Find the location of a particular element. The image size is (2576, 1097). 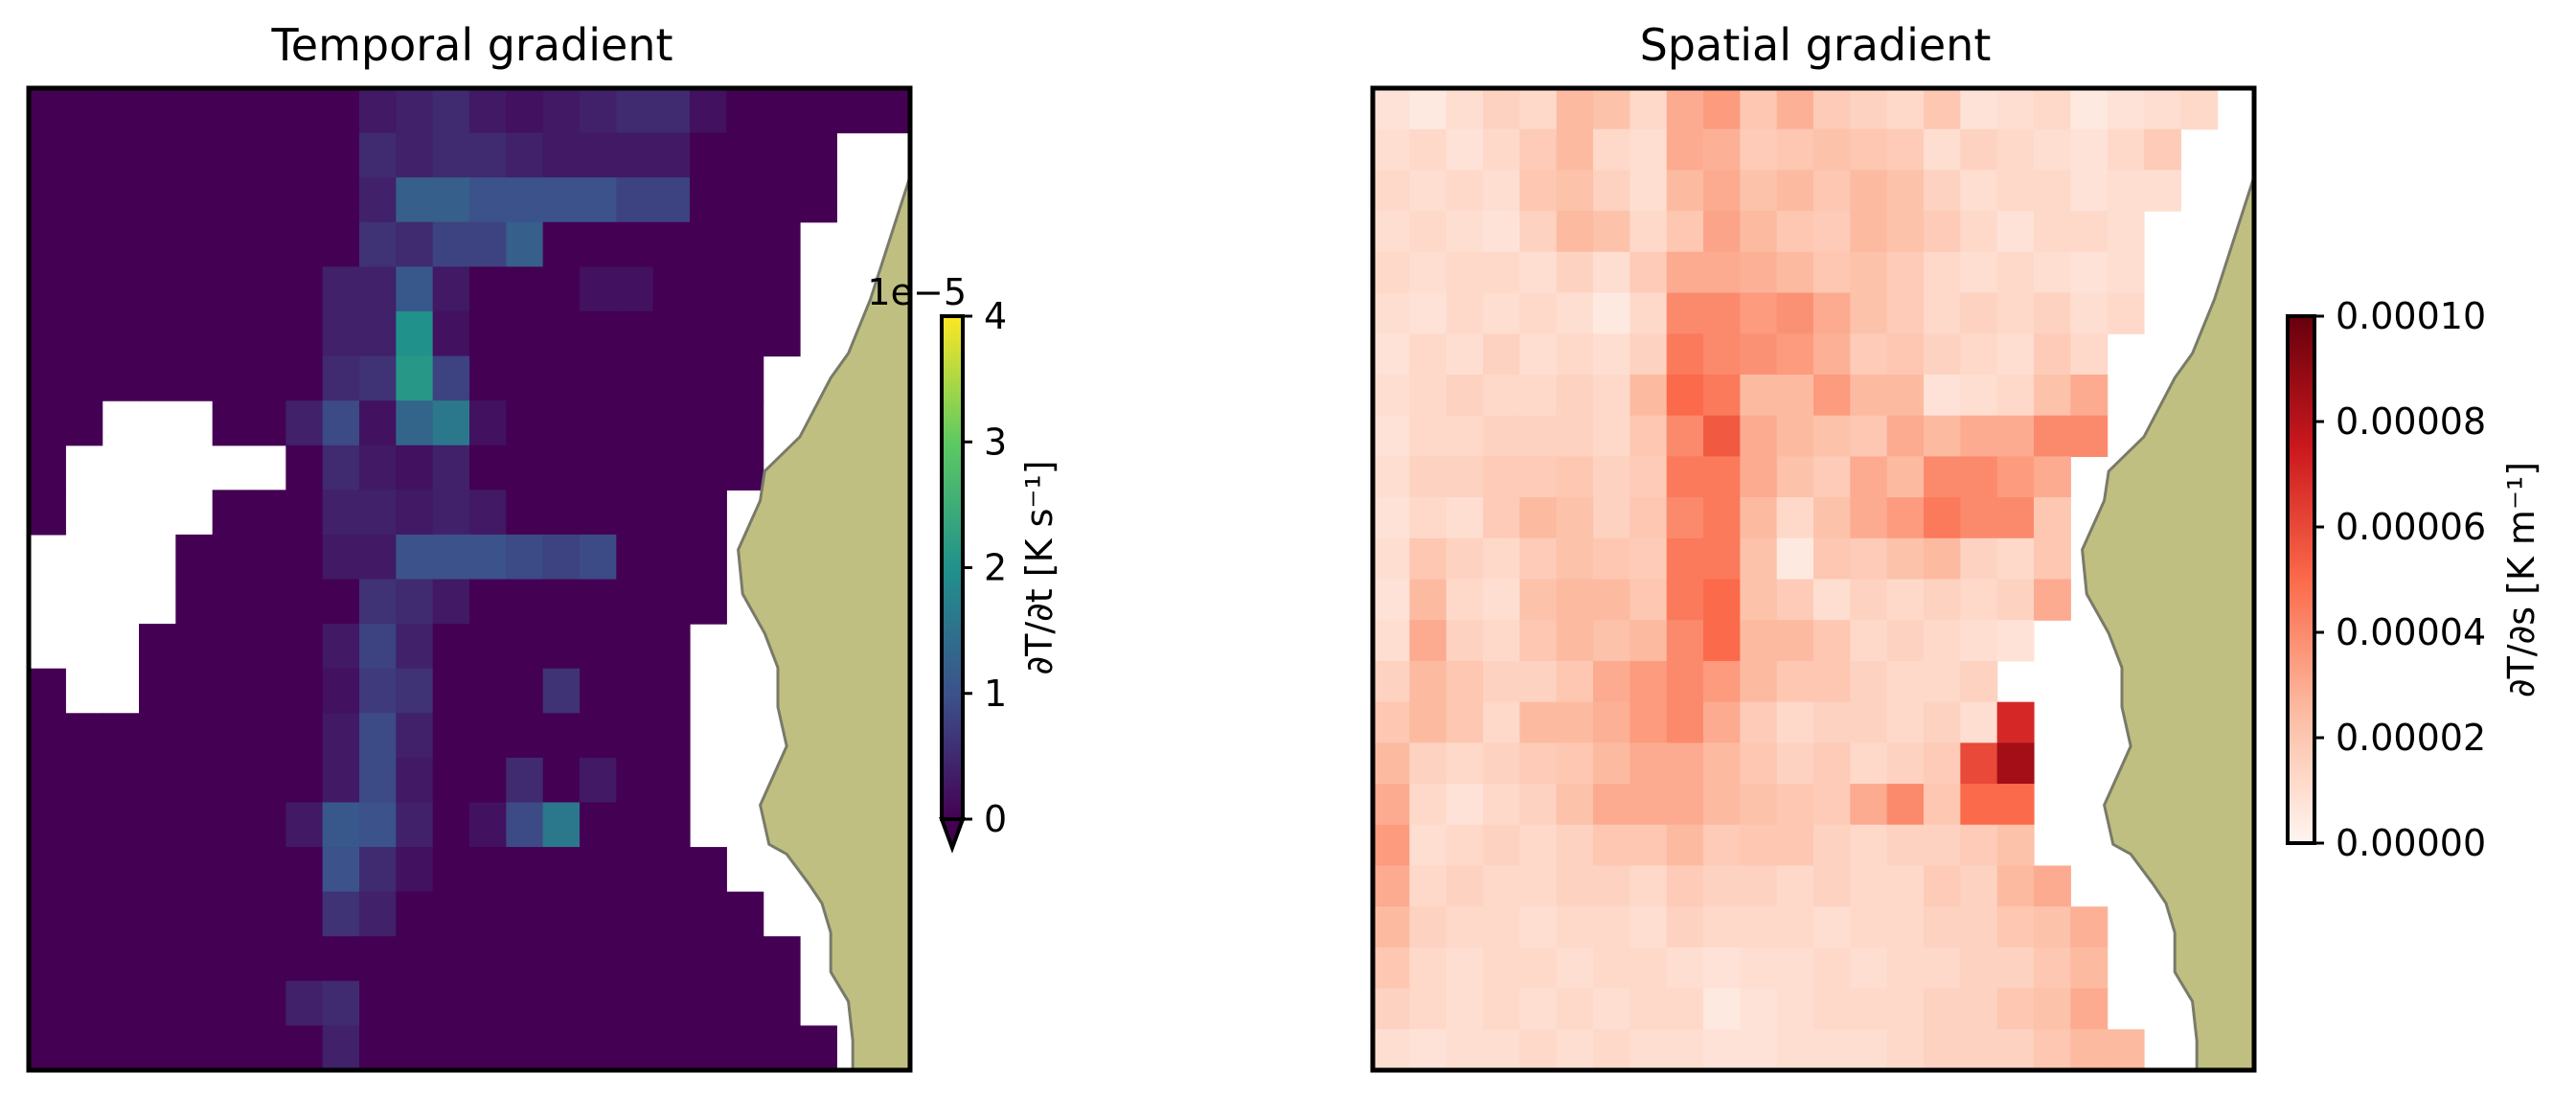

colorbar-label: ∂T/∂t [K s⁻¹] is located at coordinates (1039, 567).